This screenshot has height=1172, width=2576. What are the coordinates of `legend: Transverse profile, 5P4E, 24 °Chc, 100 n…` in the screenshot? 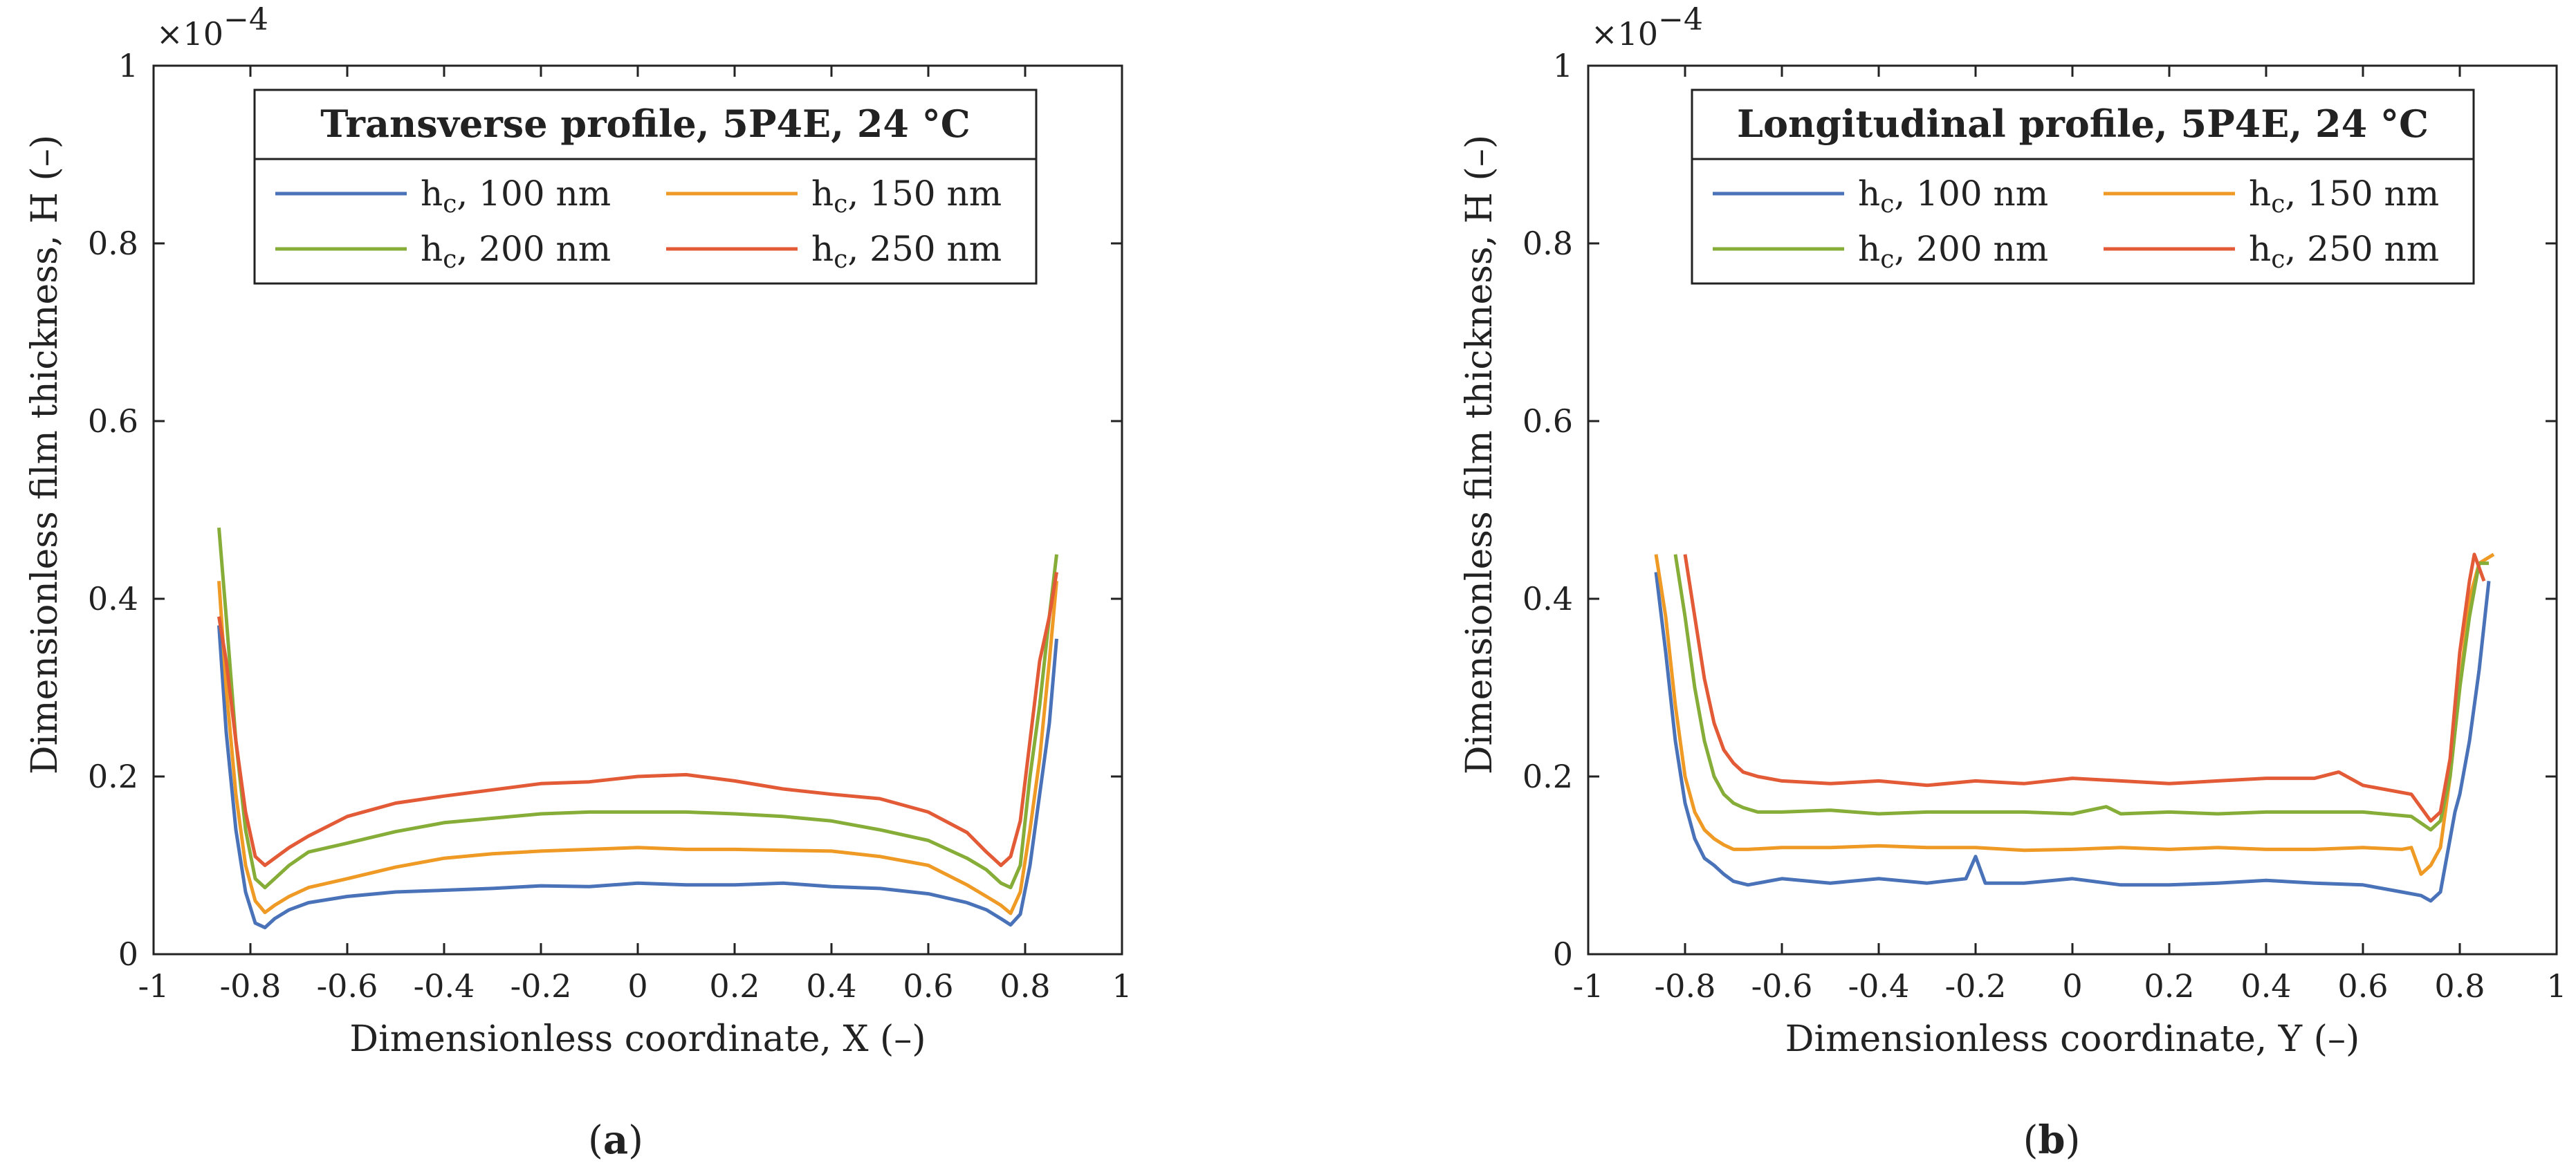 It's located at (645, 187).